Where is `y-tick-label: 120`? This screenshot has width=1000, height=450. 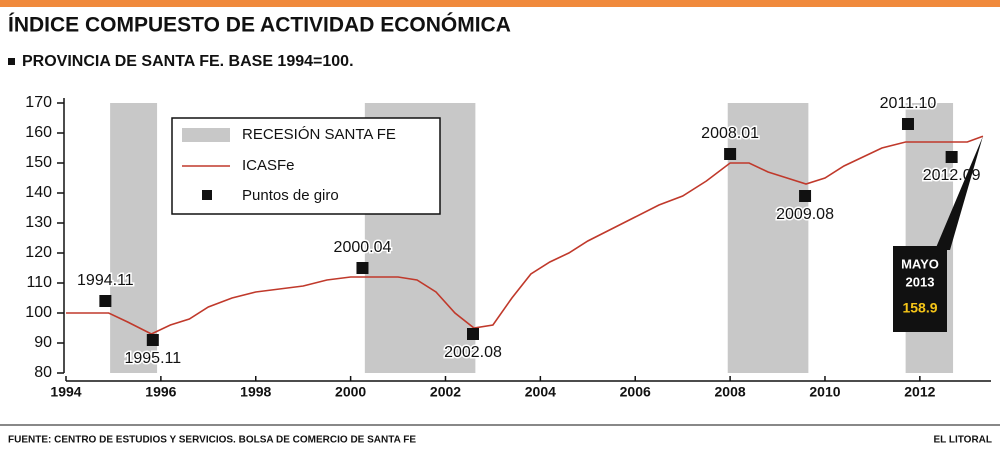
y-tick-label: 120 is located at coordinates (38, 252).